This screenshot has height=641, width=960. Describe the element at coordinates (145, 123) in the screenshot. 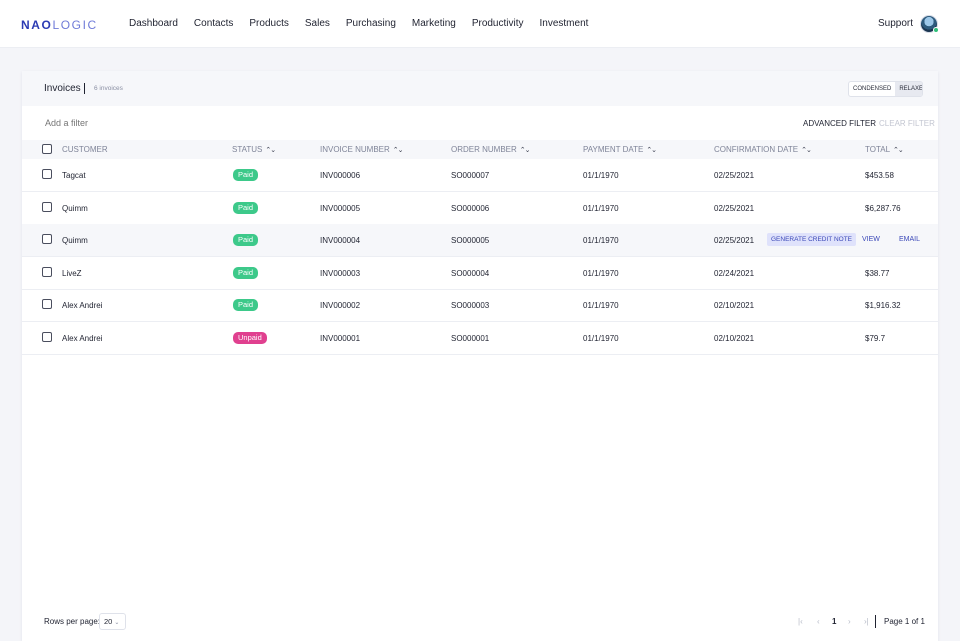

I see `filter-input` at that location.